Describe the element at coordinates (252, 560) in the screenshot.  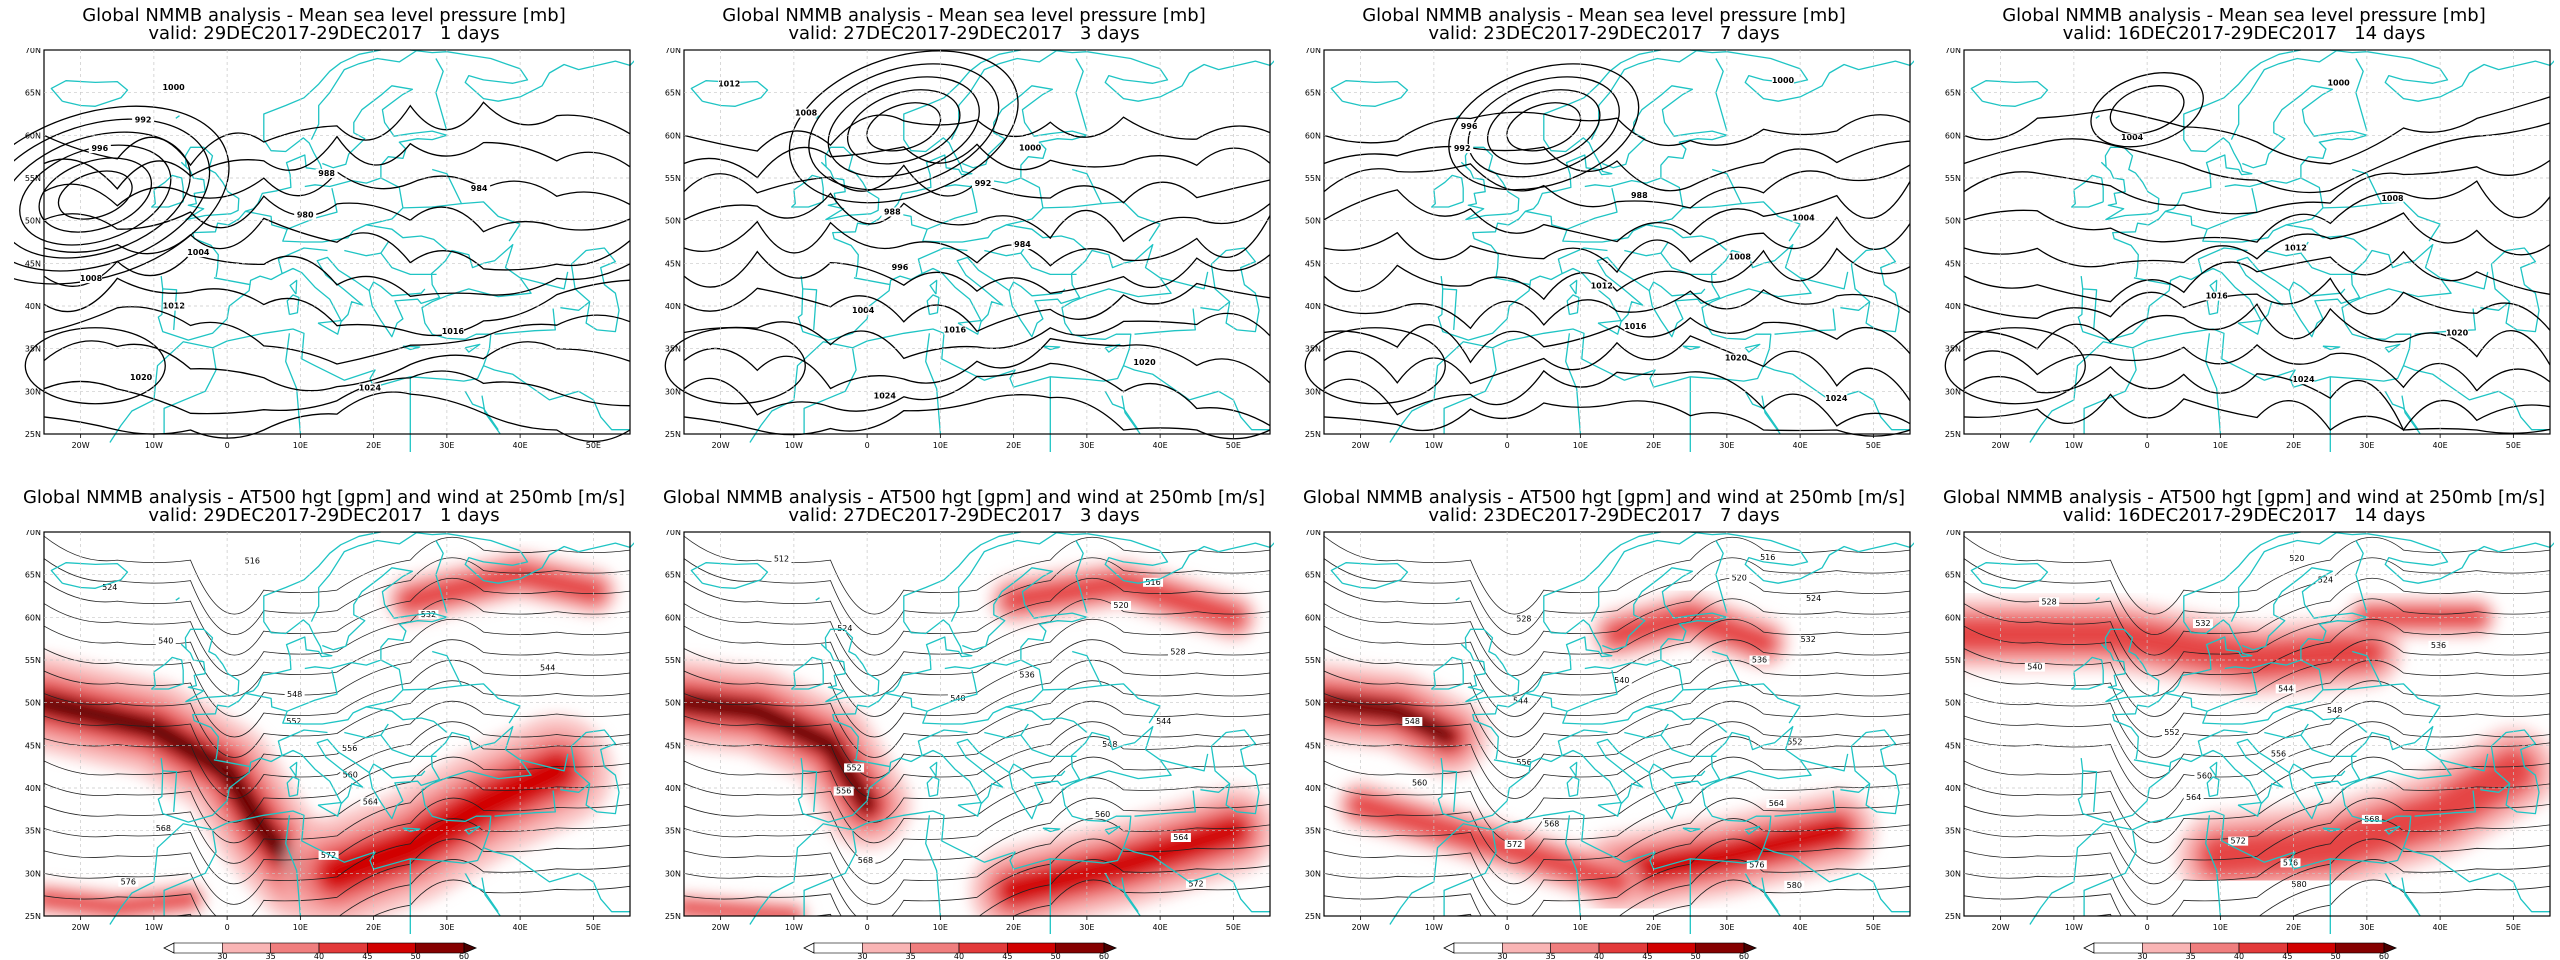
I see `height-label: 516` at that location.